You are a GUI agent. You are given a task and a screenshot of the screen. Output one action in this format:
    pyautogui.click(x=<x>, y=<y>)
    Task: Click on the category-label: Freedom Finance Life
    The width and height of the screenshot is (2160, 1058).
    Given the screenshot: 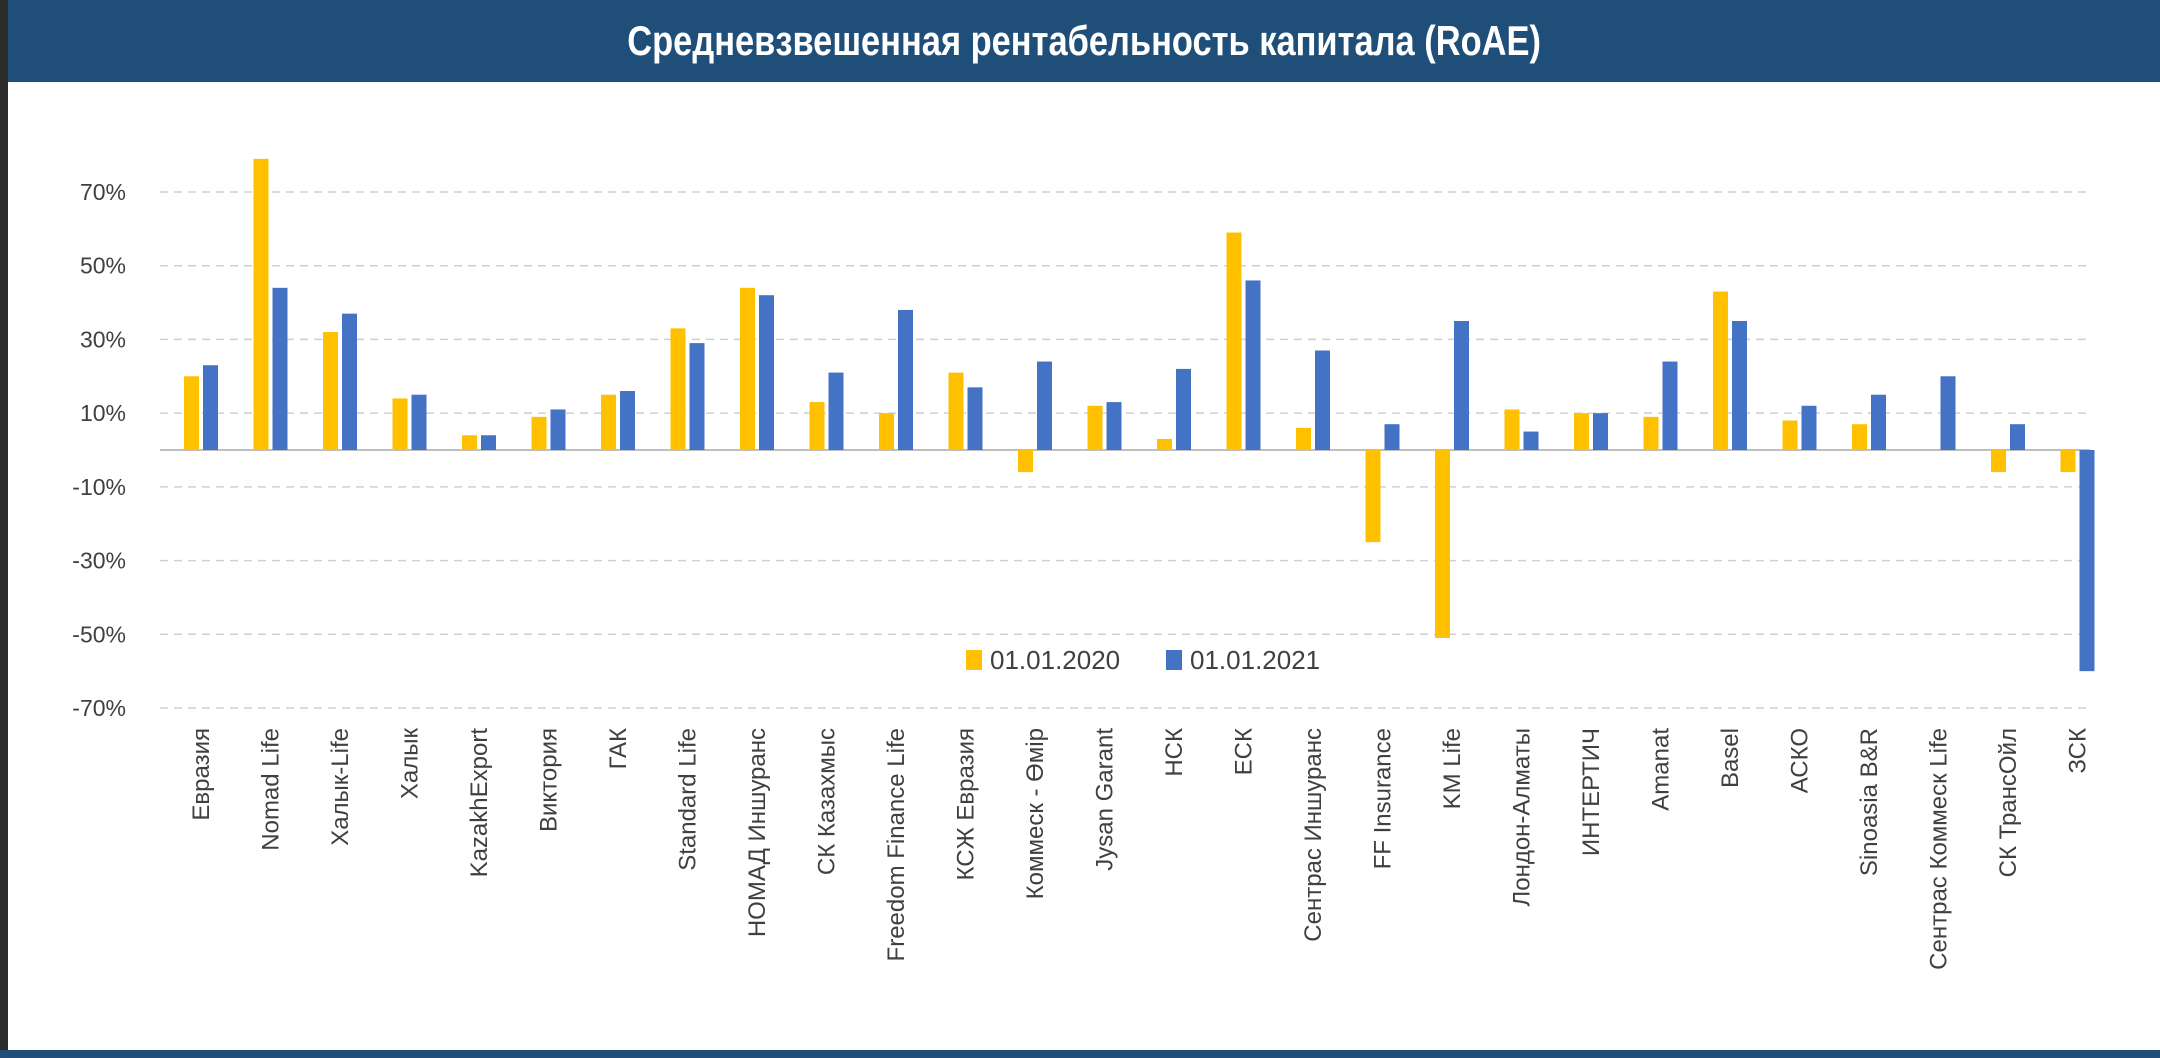 What is the action you would take?
    pyautogui.click(x=896, y=844)
    